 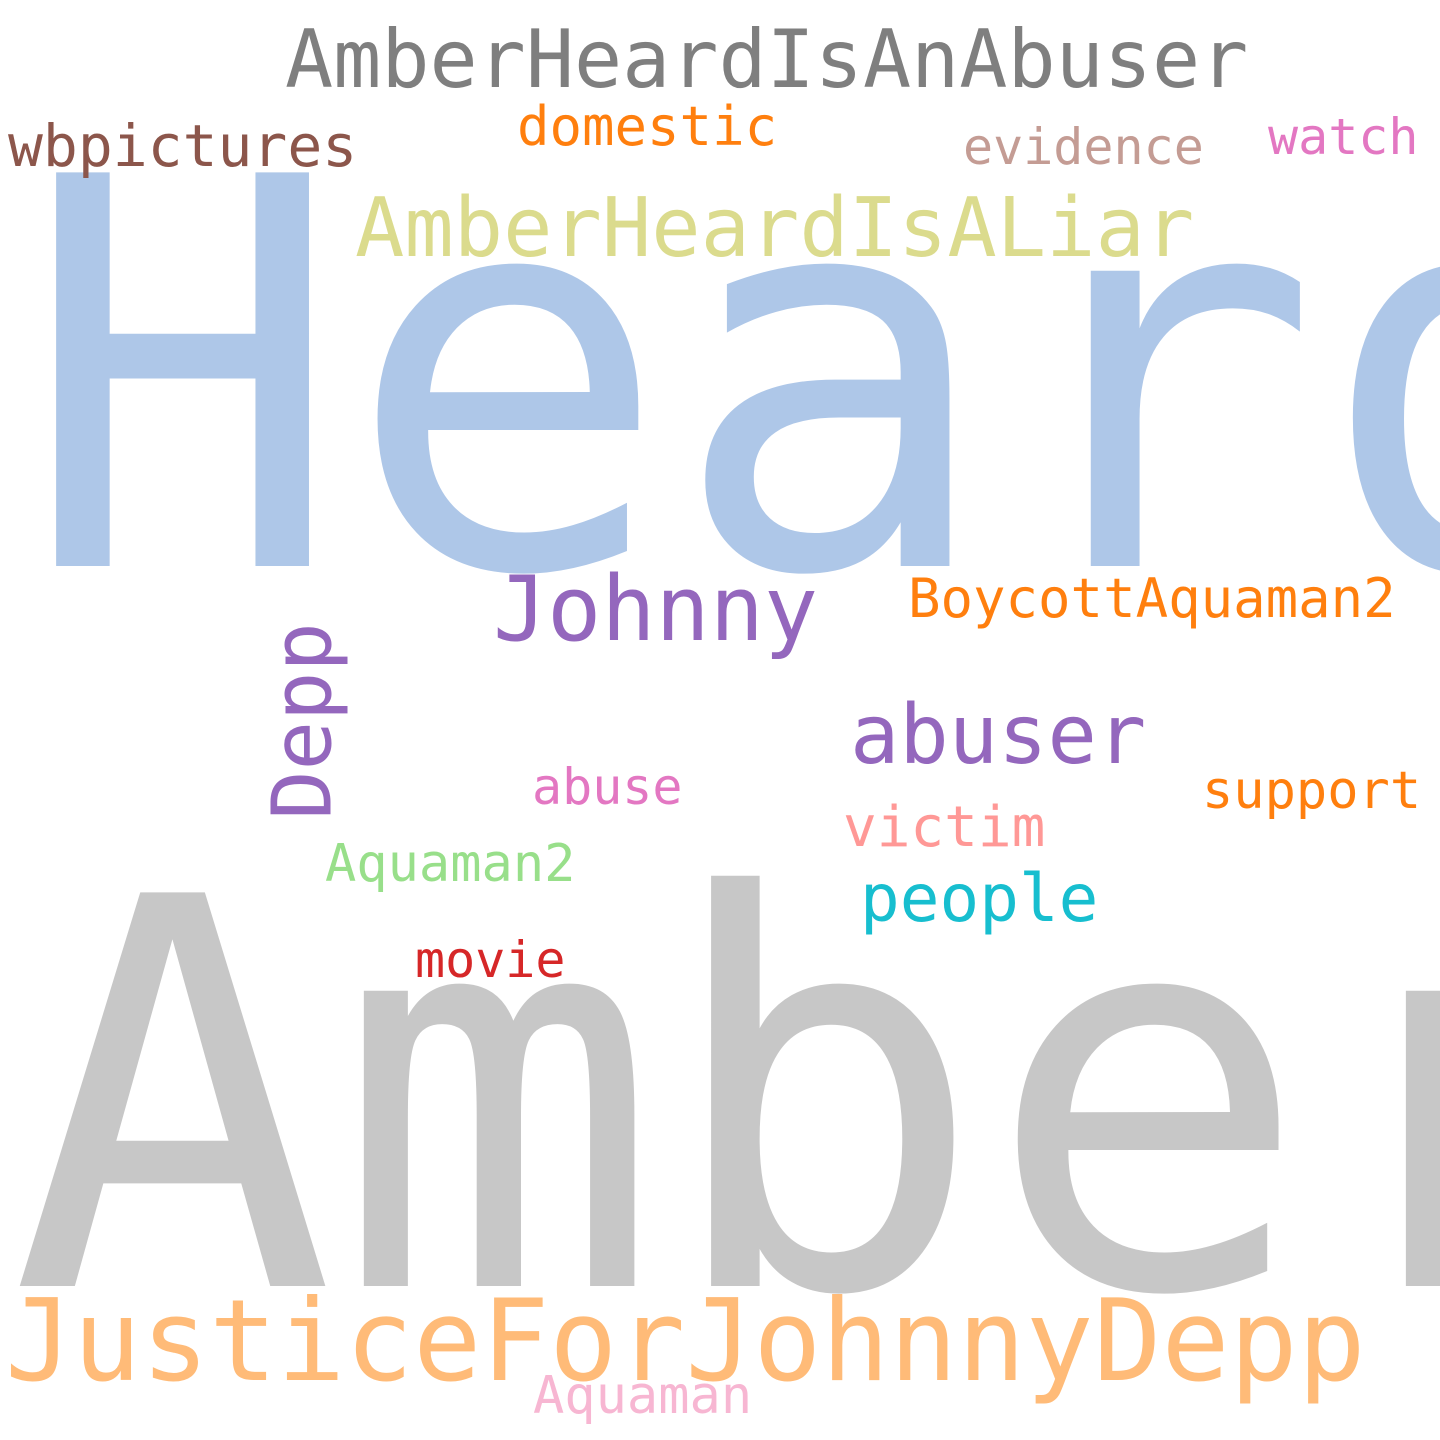 I want to click on word-aquaman: Aquaman, so click(x=643, y=1396).